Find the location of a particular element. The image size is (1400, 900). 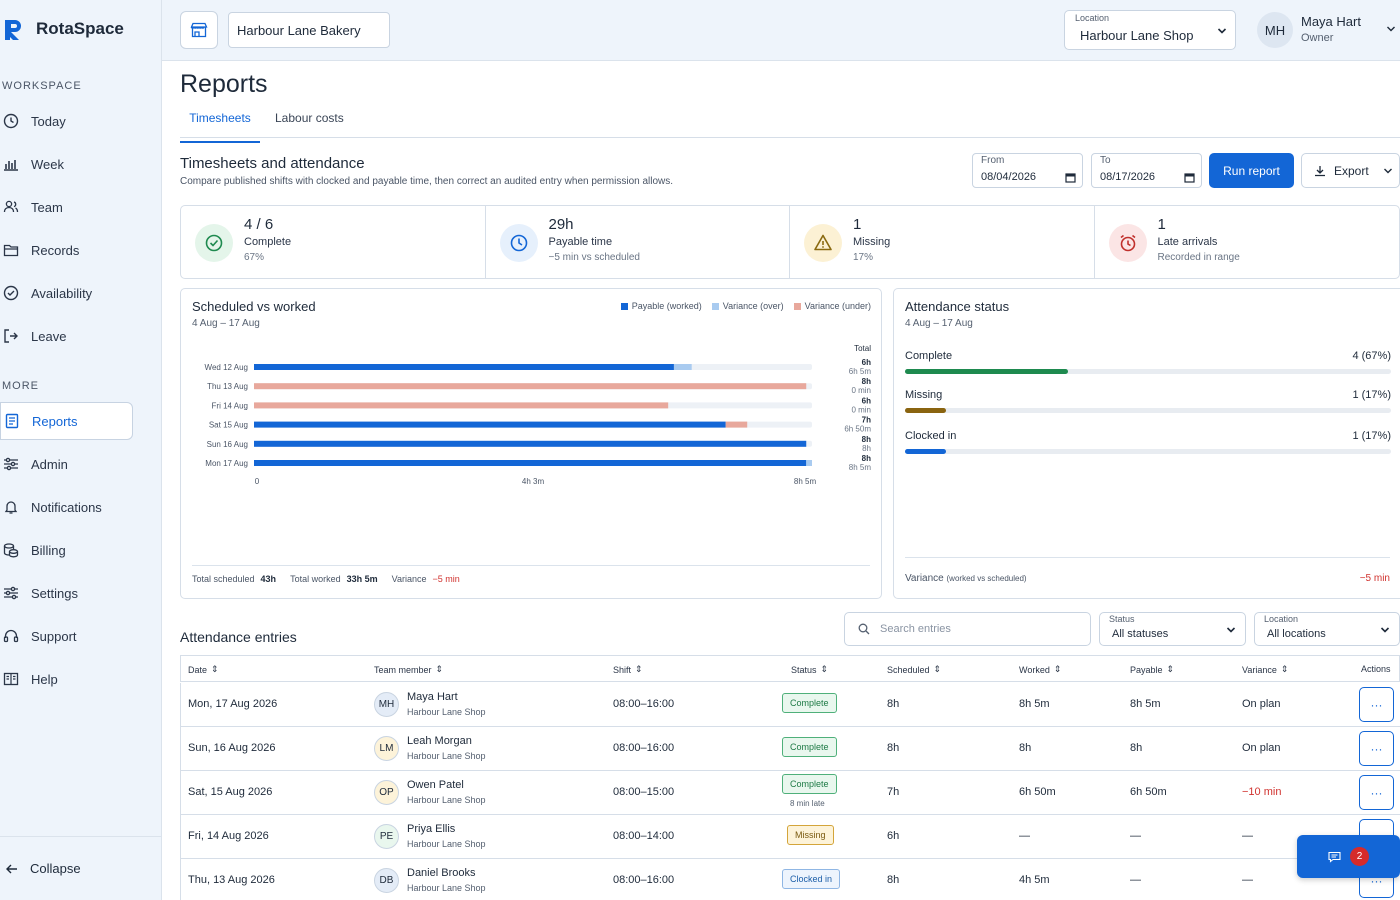

variance-label: Variance is located at coordinates (409, 579).